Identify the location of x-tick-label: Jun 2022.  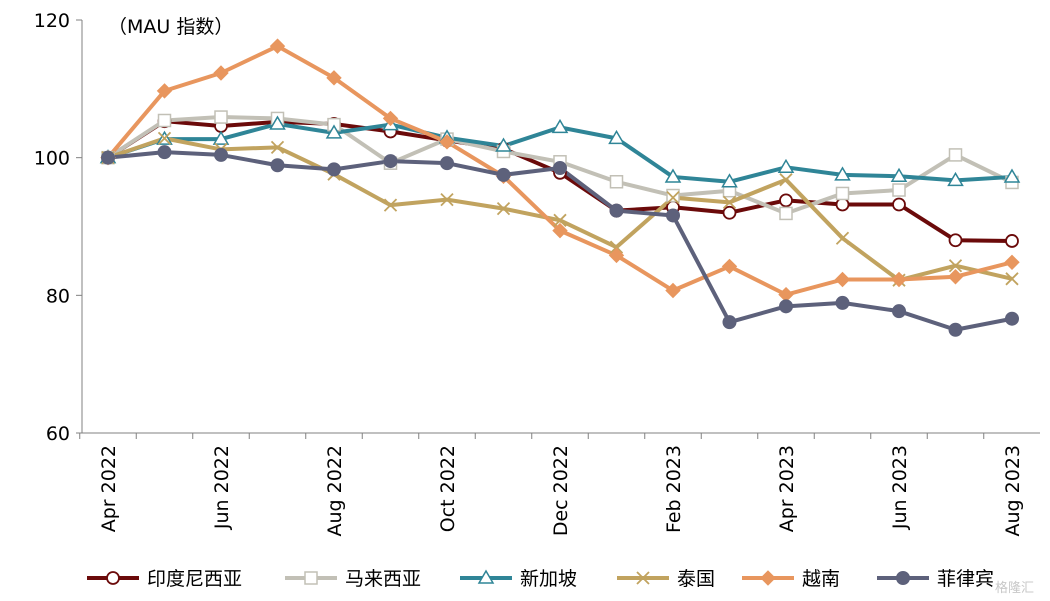
(222, 487).